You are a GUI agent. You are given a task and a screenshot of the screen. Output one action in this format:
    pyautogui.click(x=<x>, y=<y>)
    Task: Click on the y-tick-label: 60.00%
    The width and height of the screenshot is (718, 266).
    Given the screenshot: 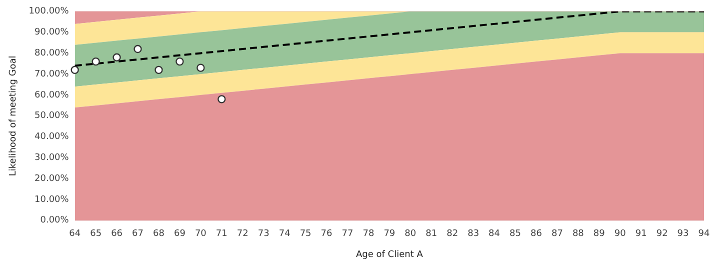 What is the action you would take?
    pyautogui.click(x=52, y=95)
    